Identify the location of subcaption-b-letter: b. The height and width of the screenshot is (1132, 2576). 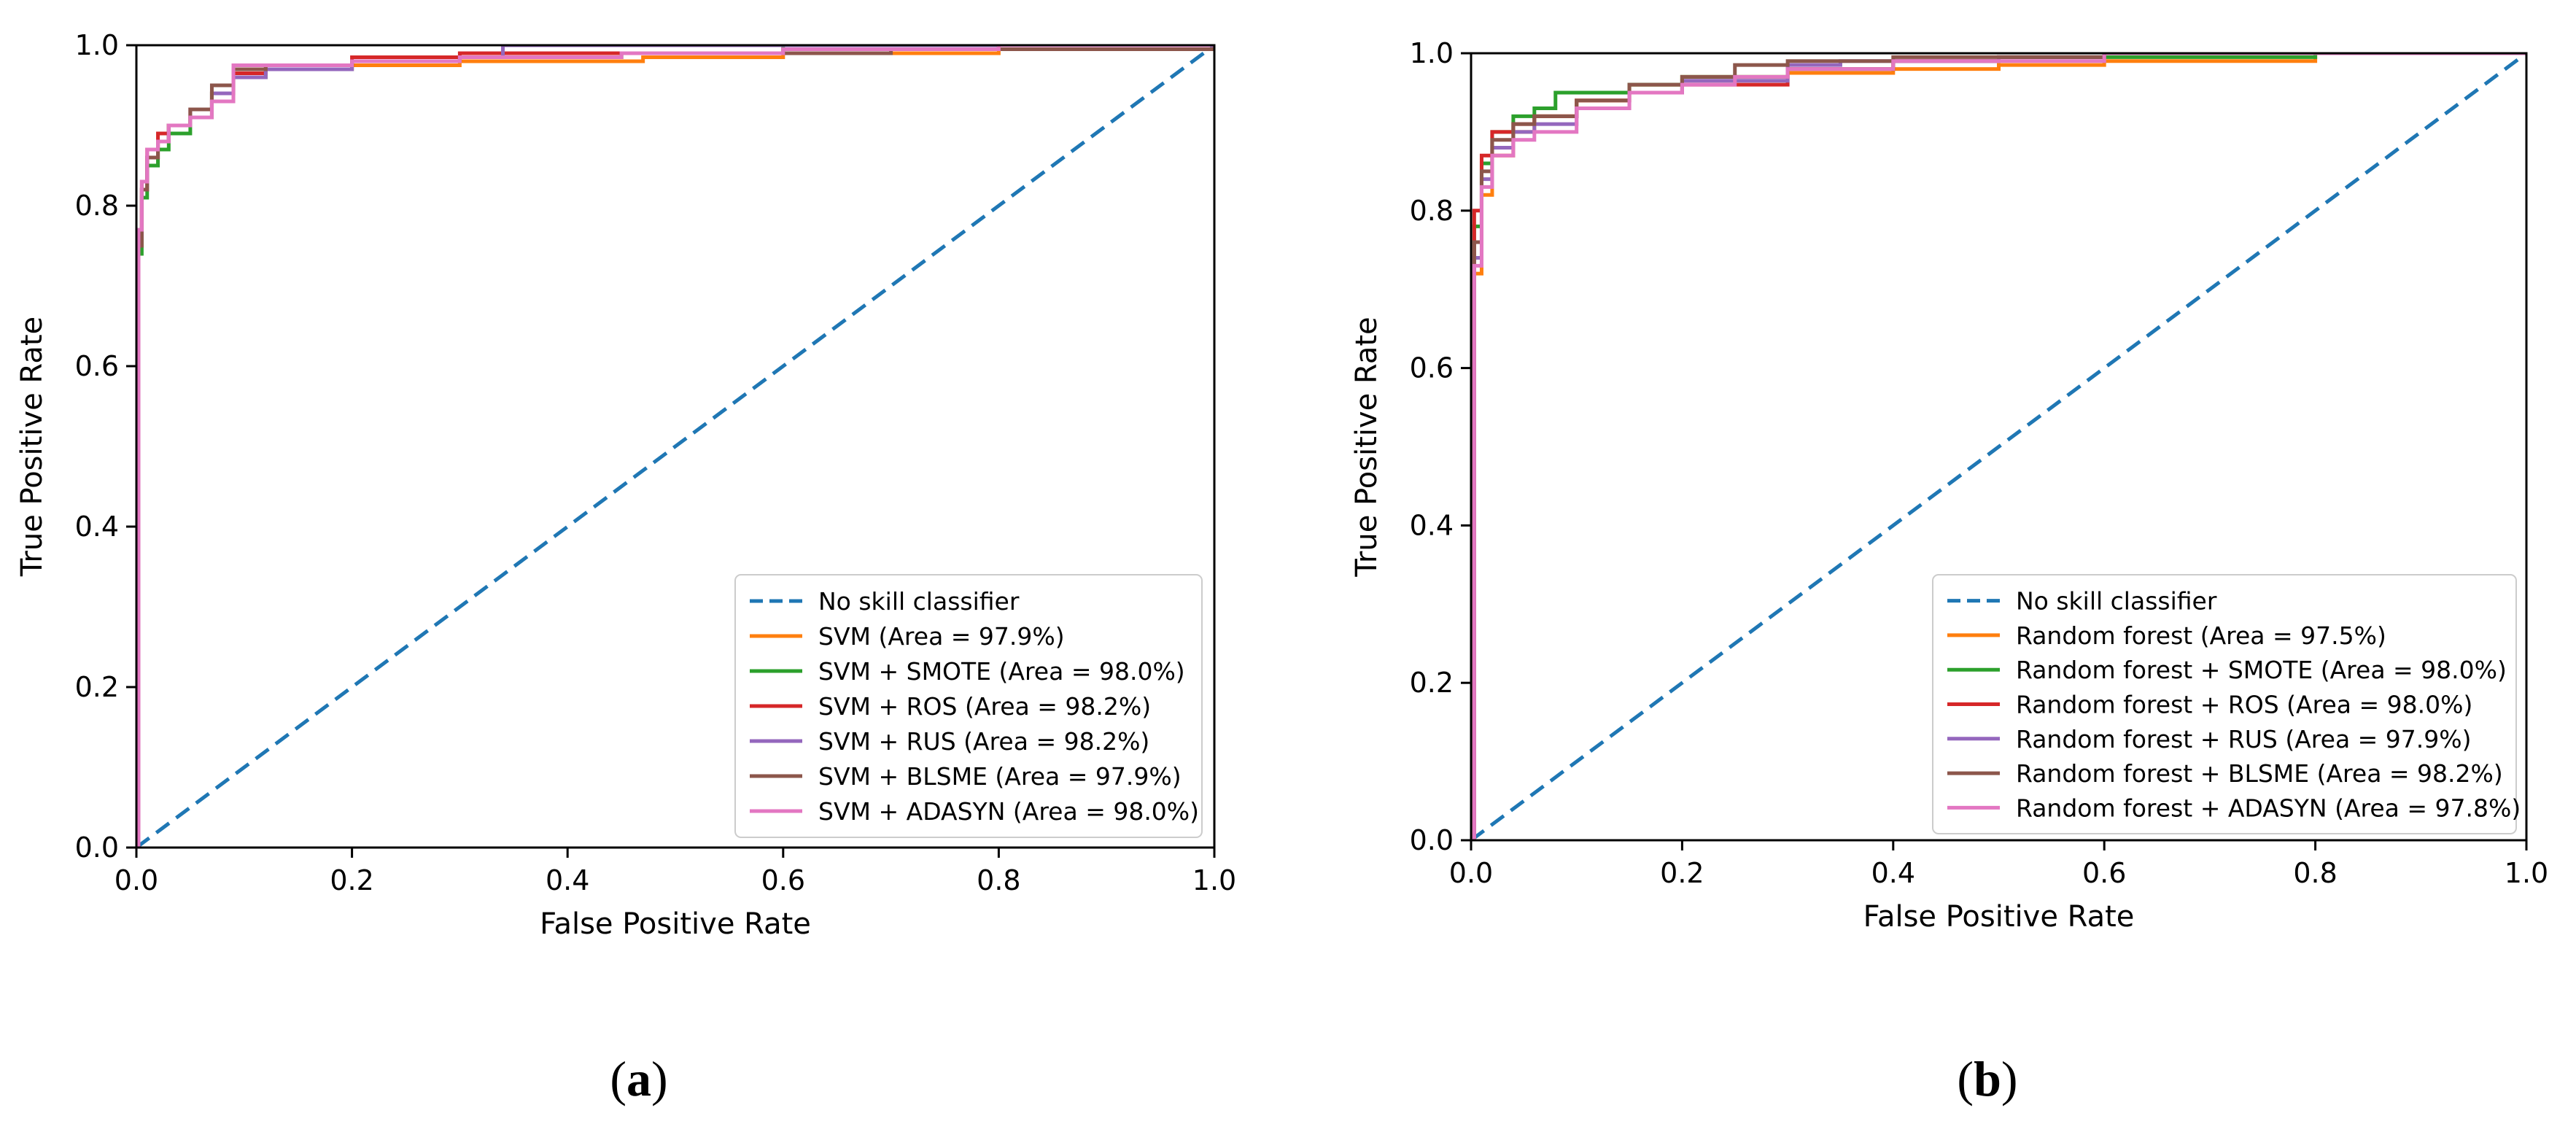
(1988, 1078).